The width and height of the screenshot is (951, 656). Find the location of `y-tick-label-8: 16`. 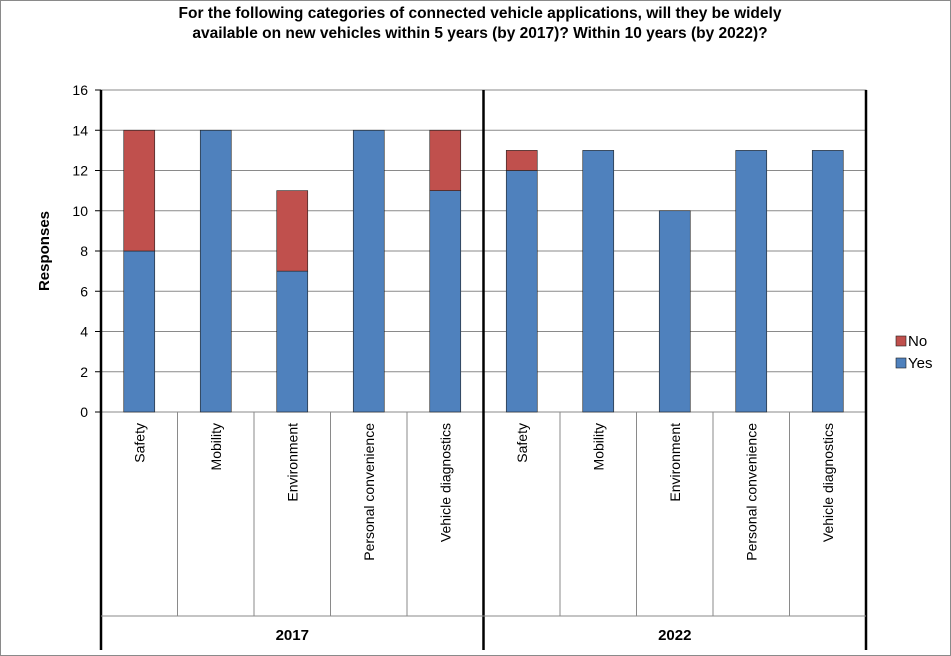

y-tick-label-8: 16 is located at coordinates (80, 90).